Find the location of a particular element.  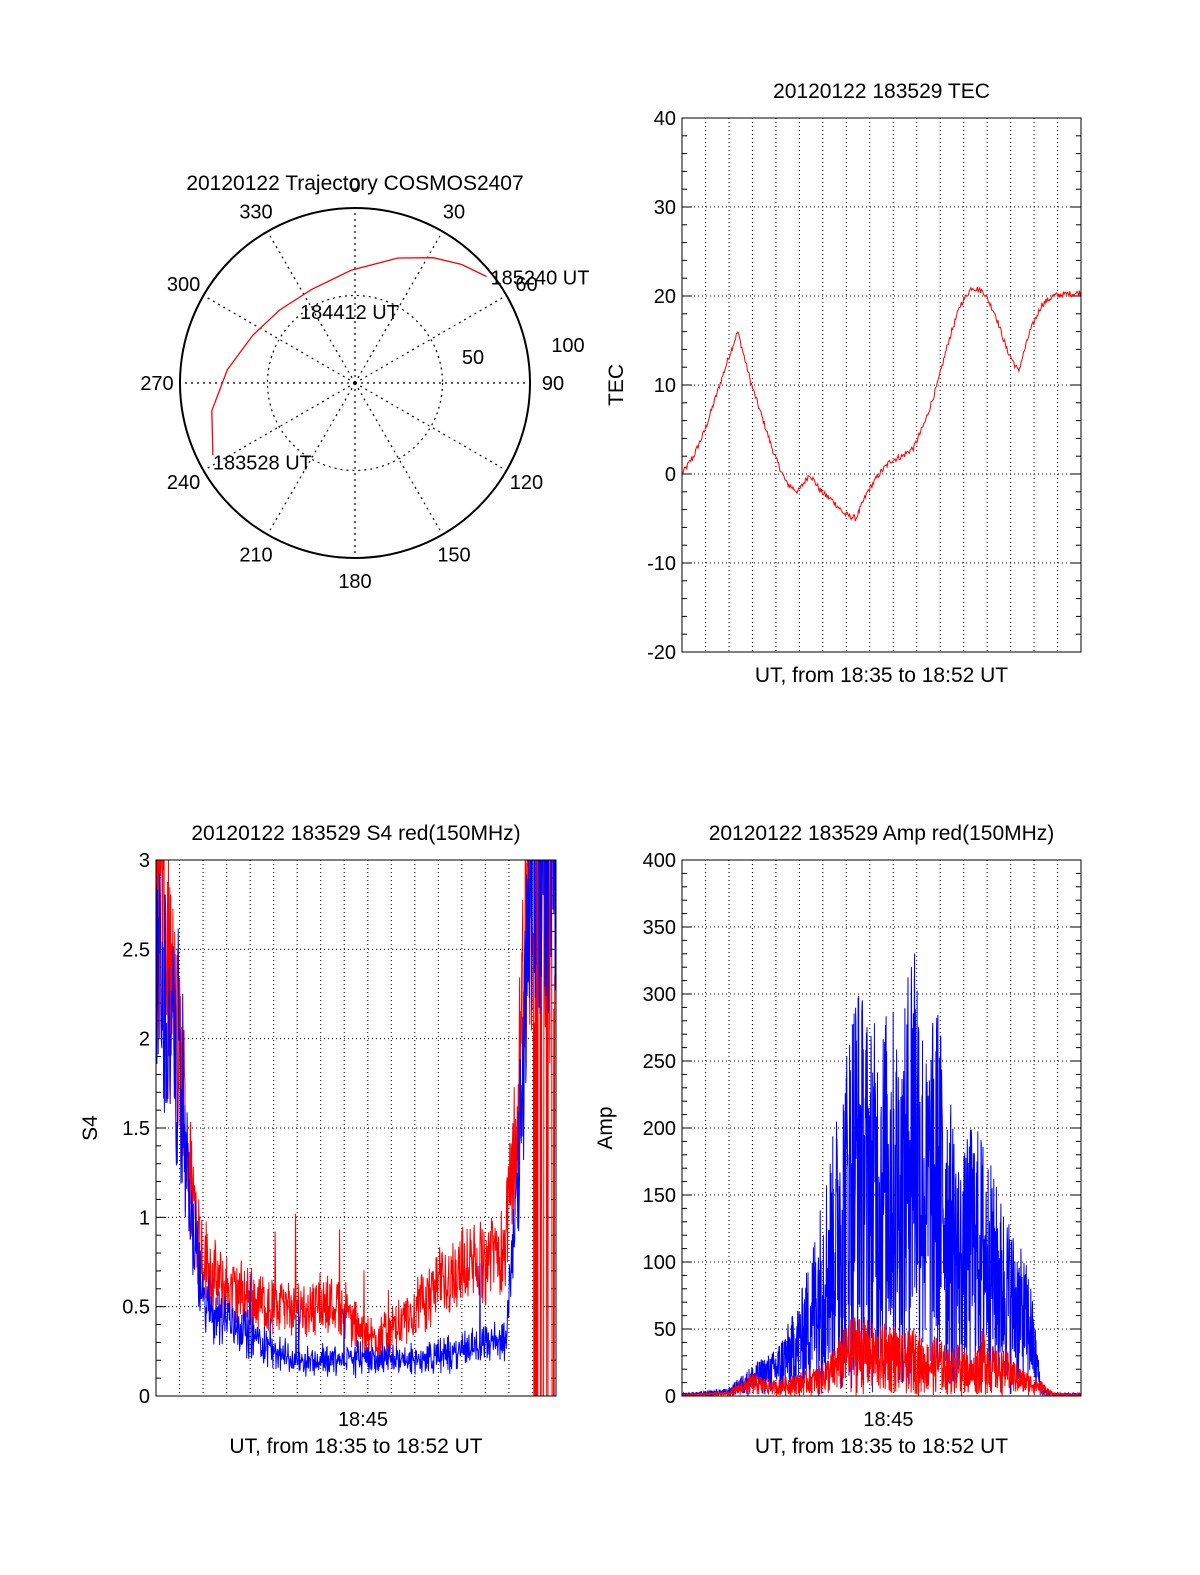

y-tick-label: -10 is located at coordinates (661, 564).